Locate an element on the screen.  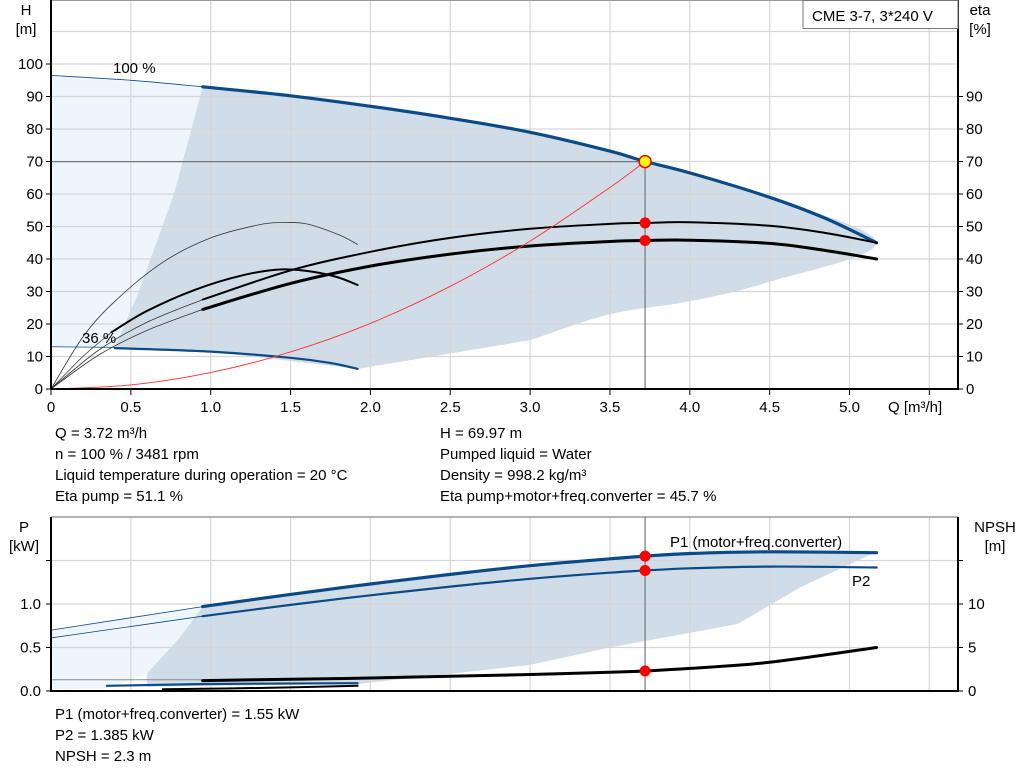
y2-tick-label: 80 is located at coordinates (974, 129).